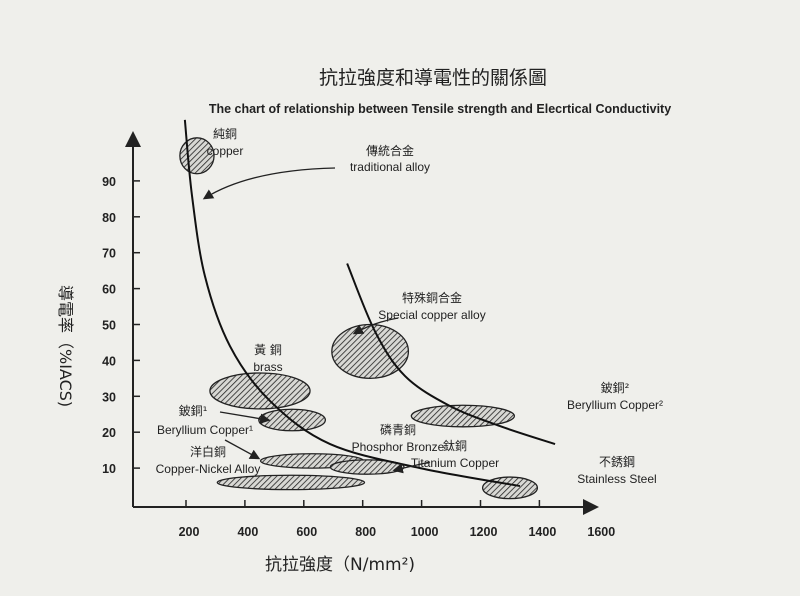 This screenshot has width=800, height=596. Describe the element at coordinates (433, 78) in the screenshot. I see `chart-title: 抗拉強度和導電性的關係圖` at that location.